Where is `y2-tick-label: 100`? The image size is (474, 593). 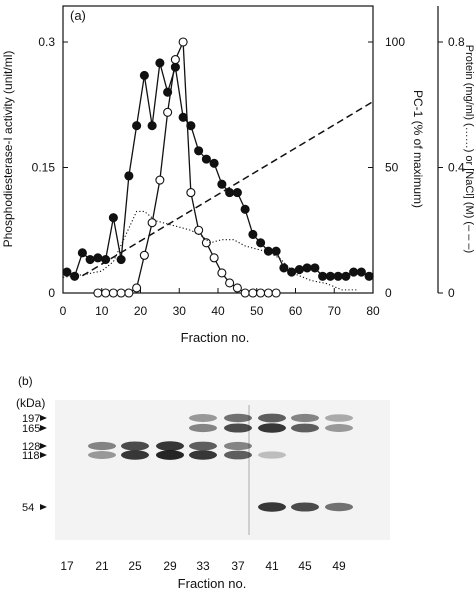
y2-tick-label: 100 is located at coordinates (395, 42).